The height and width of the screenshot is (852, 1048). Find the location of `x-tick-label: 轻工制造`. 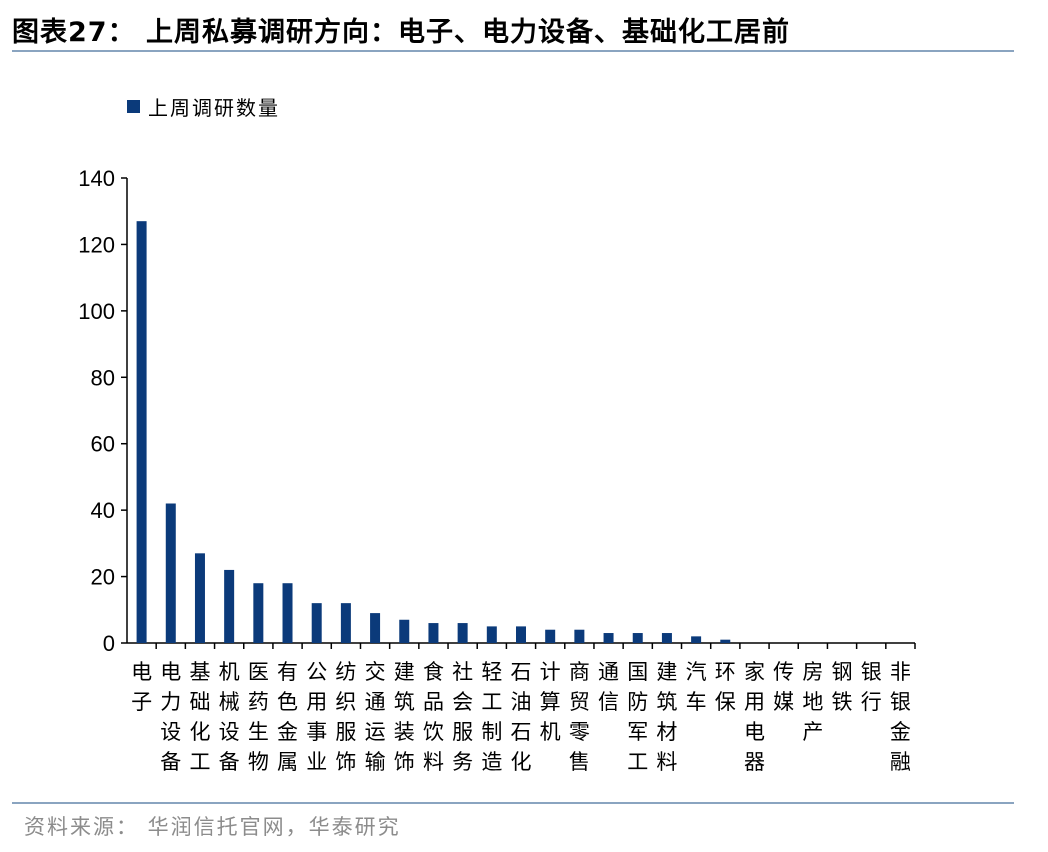

x-tick-label: 轻工制造 is located at coordinates (491, 717).